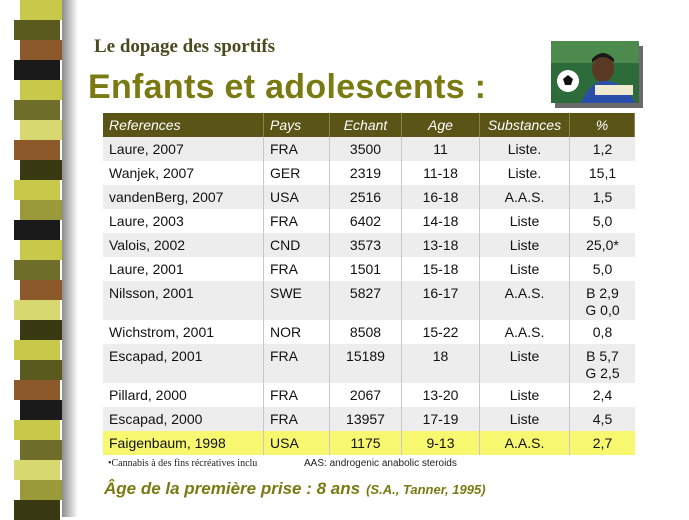  Describe the element at coordinates (441, 269) in the screenshot. I see `table-cell-age: 15-18` at that location.